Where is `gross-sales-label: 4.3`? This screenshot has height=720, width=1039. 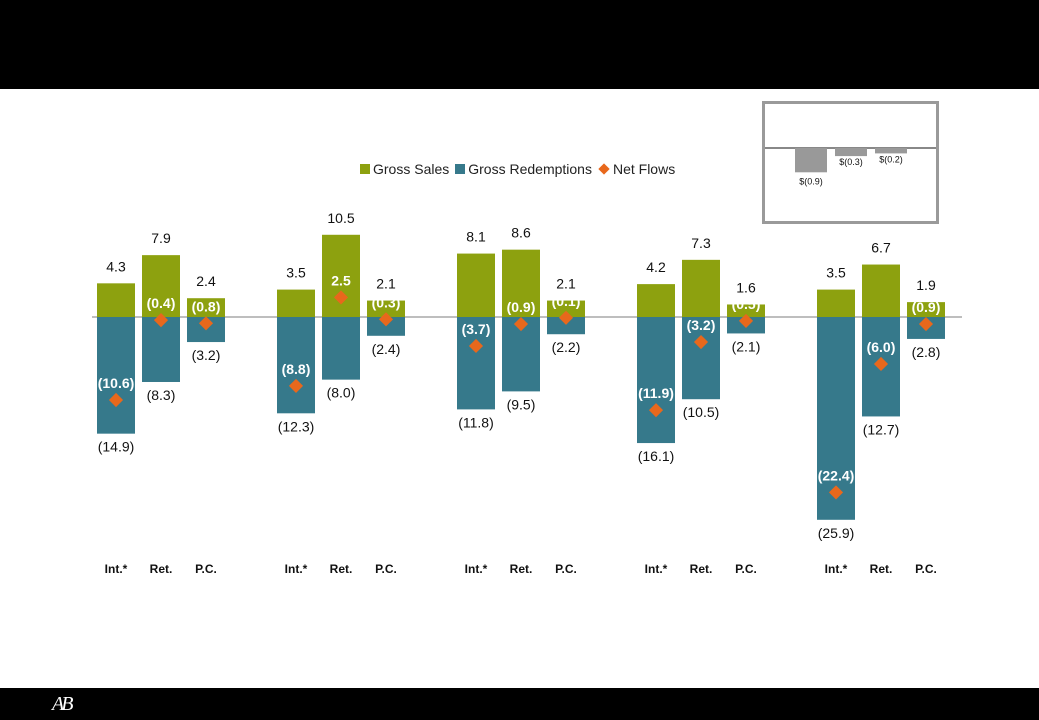
gross-sales-label: 4.3 is located at coordinates (116, 266).